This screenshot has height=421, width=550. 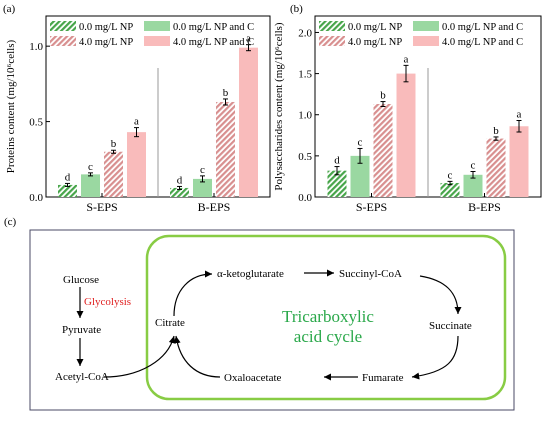 What do you see at coordinates (11, 106) in the screenshot?
I see `y-axis-label: Proteins content (mg/10⁶cells)` at bounding box center [11, 106].